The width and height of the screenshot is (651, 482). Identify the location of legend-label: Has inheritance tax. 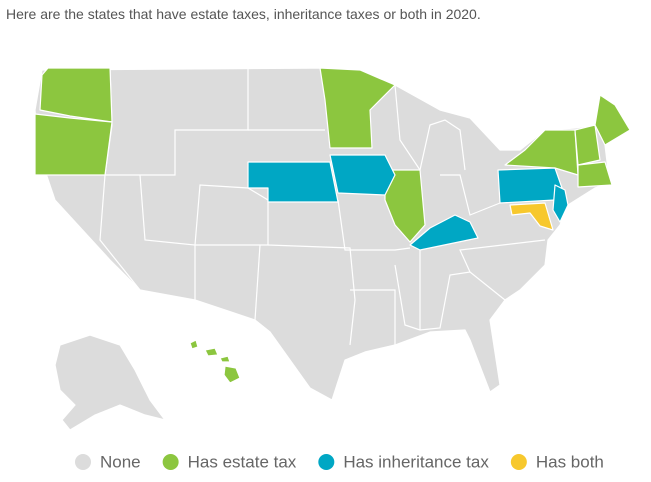
(416, 461).